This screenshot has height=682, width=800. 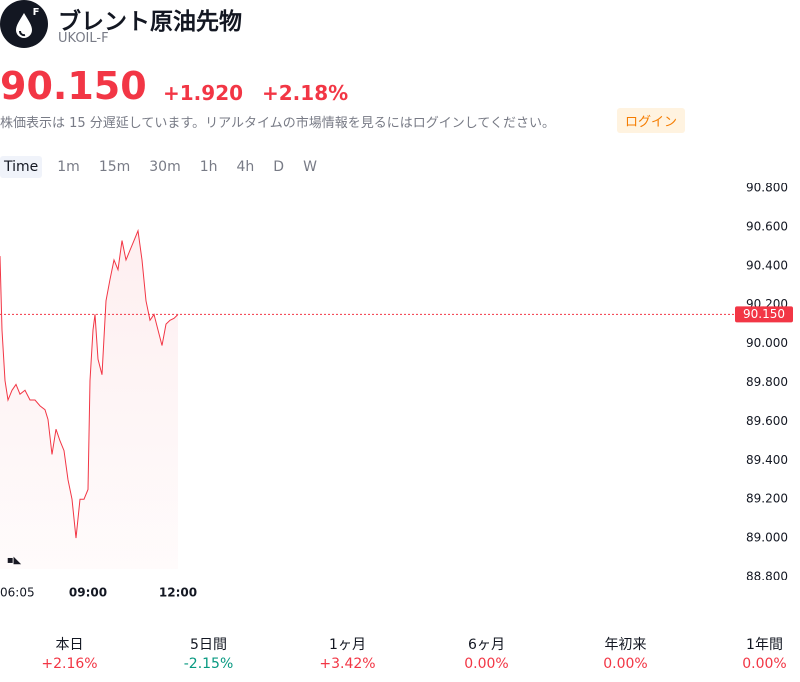 I want to click on performance-value: -2.15%, so click(x=208, y=664).